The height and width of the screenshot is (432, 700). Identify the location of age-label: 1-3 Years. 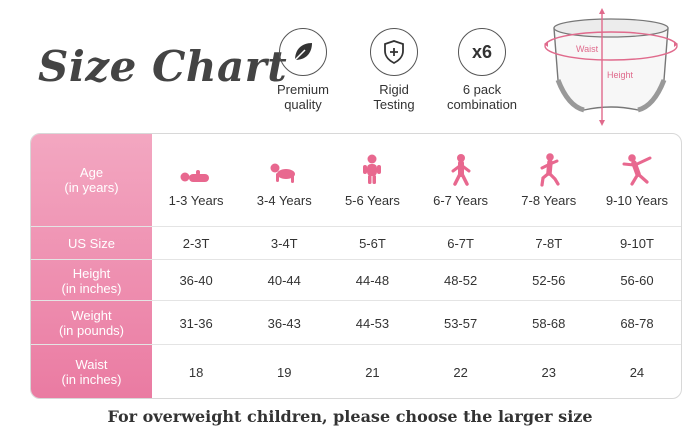
(196, 200).